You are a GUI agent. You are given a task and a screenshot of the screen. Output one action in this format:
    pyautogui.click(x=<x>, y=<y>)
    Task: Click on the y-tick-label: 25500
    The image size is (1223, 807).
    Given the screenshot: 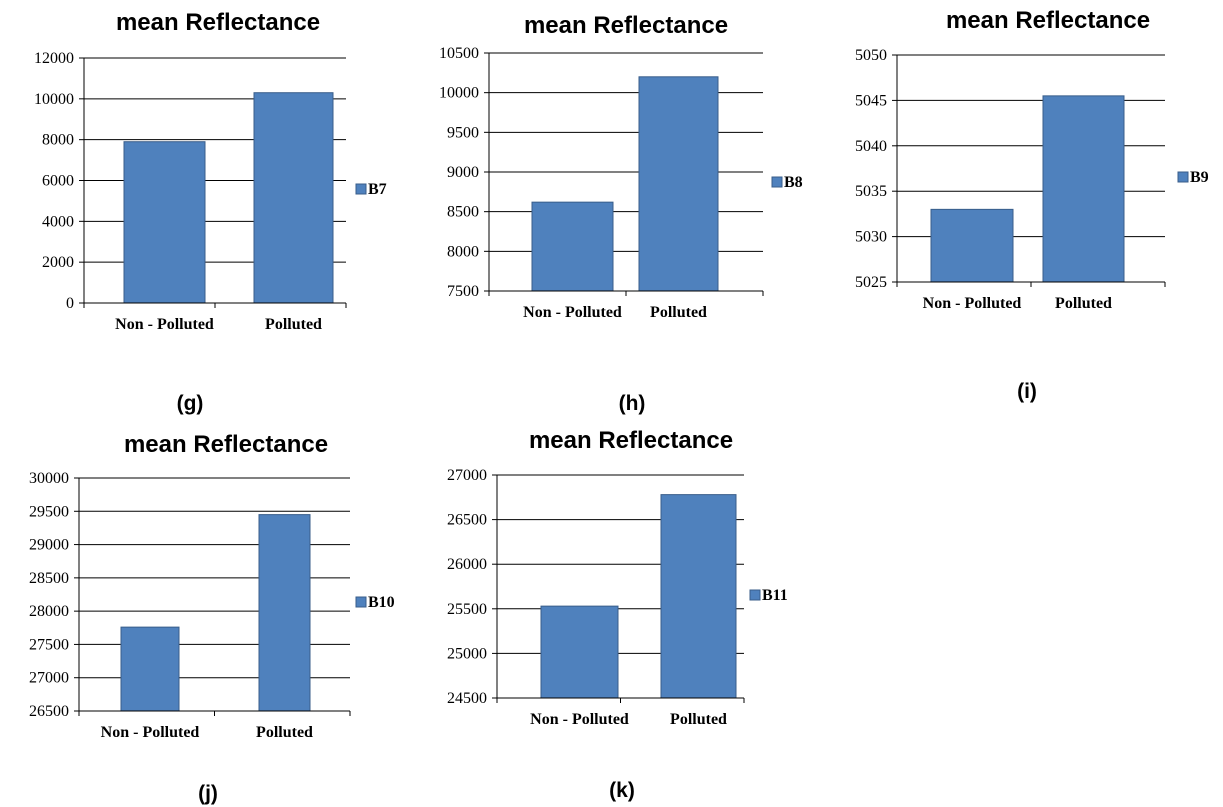 What is the action you would take?
    pyautogui.click(x=467, y=609)
    